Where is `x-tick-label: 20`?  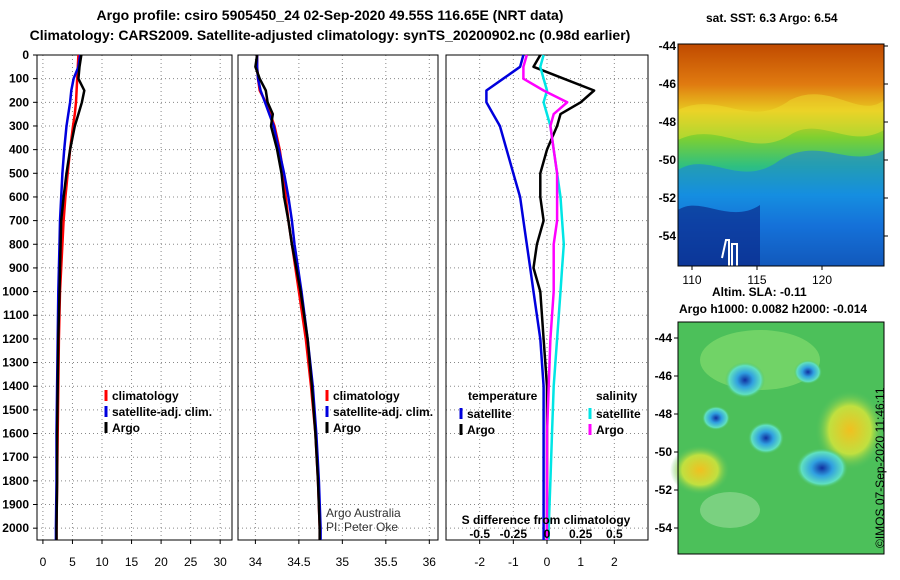 x-tick-label: 20 is located at coordinates (161, 562).